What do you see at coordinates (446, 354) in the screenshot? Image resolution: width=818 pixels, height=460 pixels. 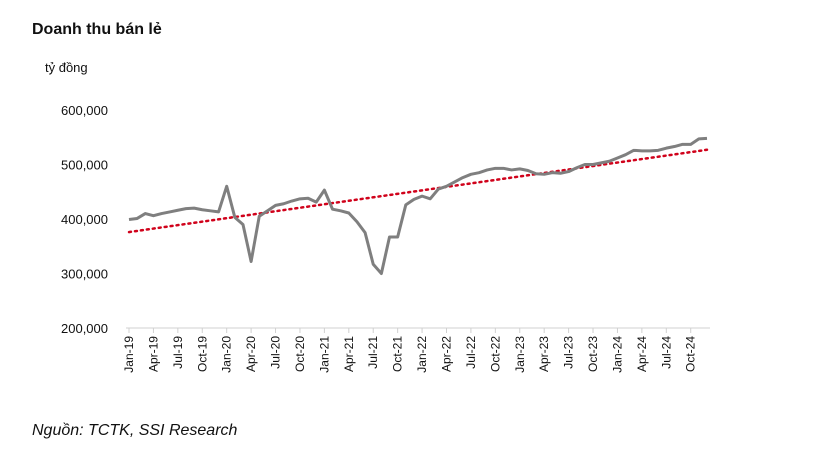 I see `x-tick-label: Apr-22` at bounding box center [446, 354].